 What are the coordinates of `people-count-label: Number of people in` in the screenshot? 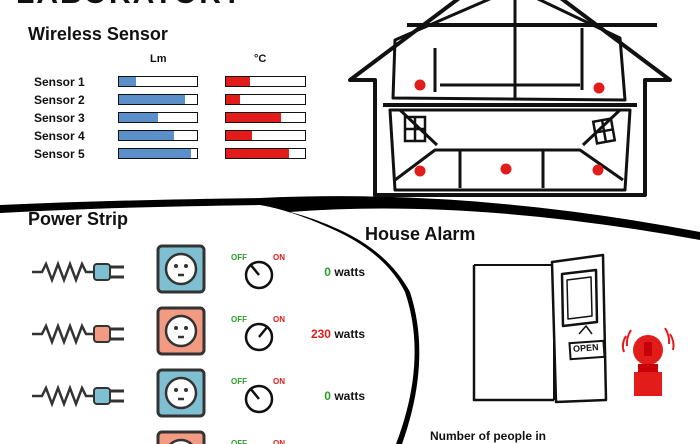 It's located at (488, 436).